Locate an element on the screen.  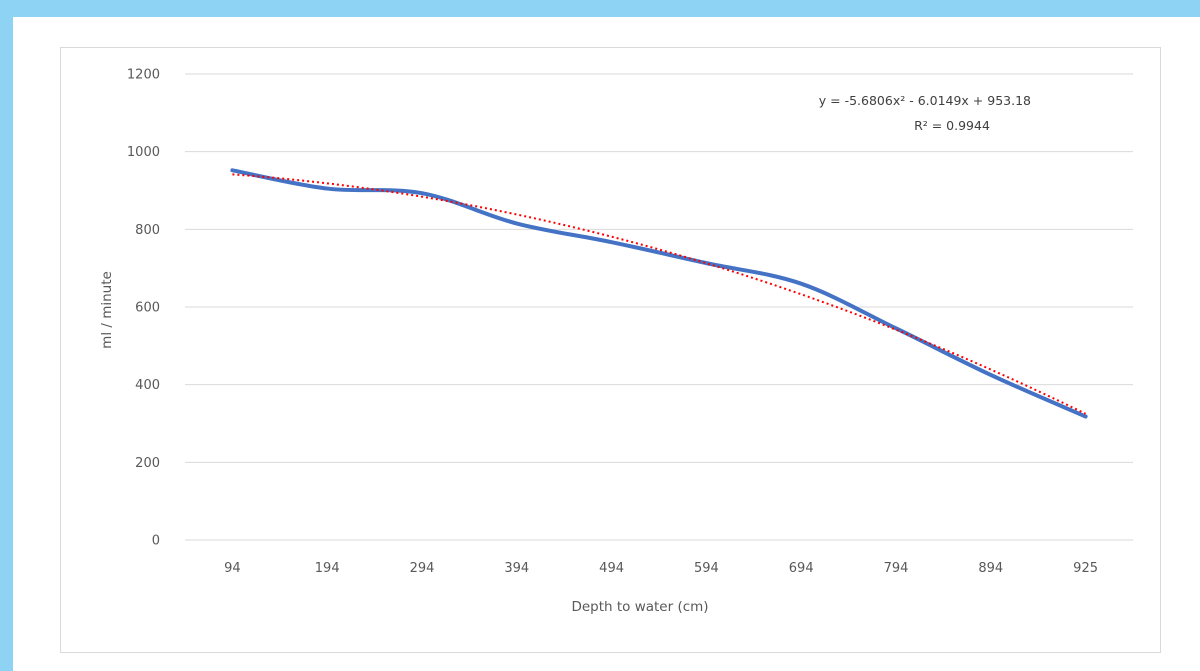
trendline-equation: y = -5.6806x² - 6.0149x + 953.18 is located at coordinates (925, 100).